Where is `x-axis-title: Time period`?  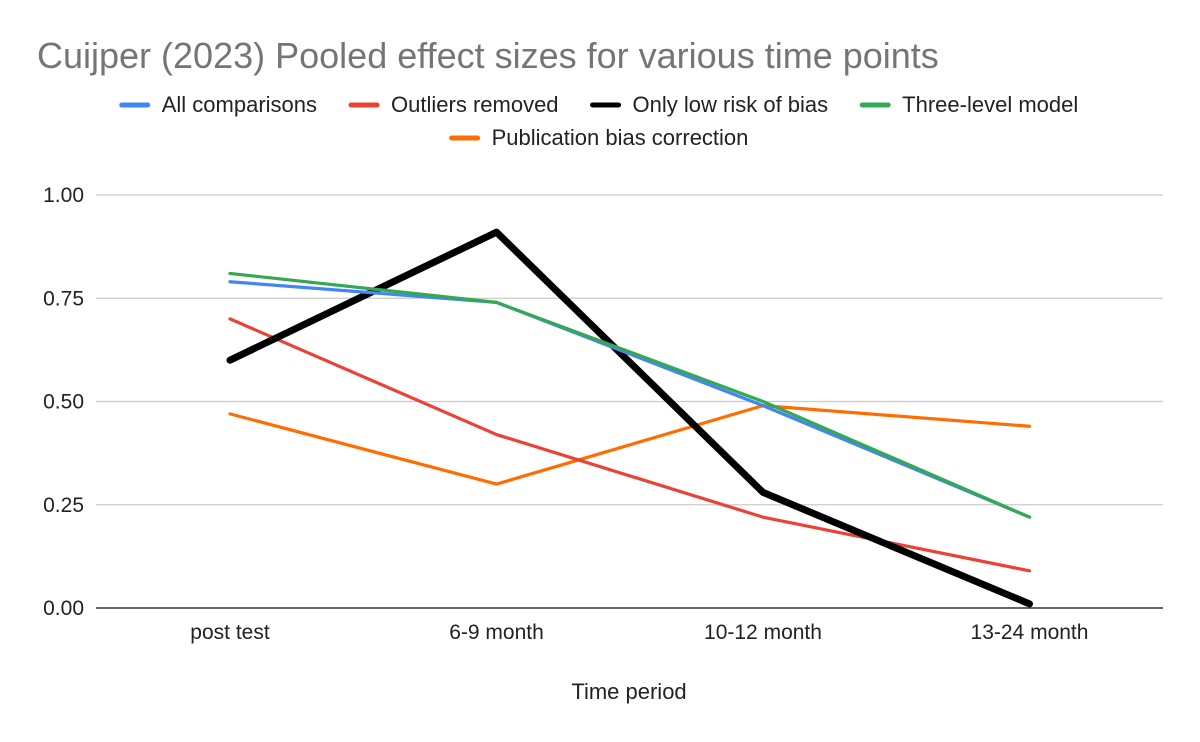 x-axis-title: Time period is located at coordinates (628, 691).